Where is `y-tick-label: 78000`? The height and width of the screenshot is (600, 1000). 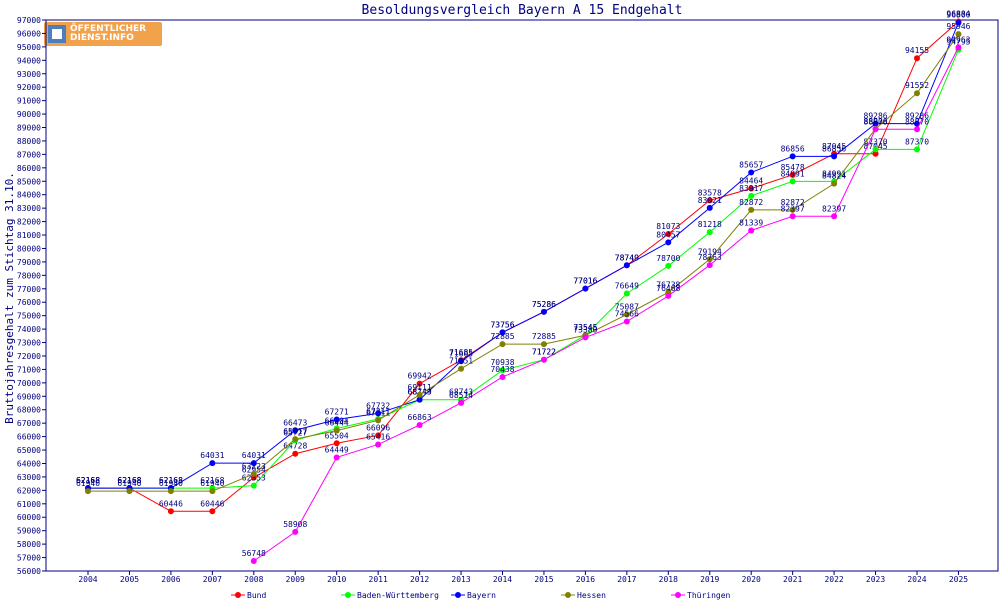
y-tick-label: 78000 is located at coordinates (29, 275).